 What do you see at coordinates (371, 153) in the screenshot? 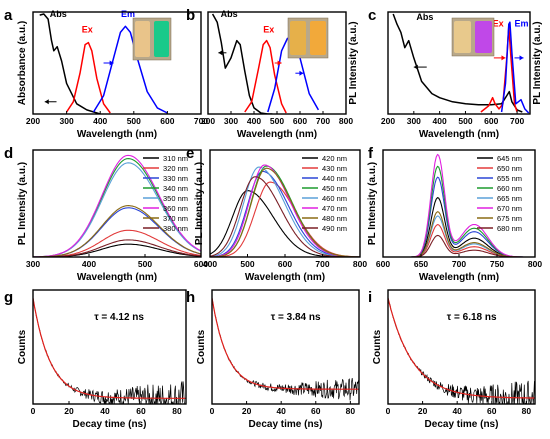
I see `panel-letter: f` at bounding box center [371, 153].